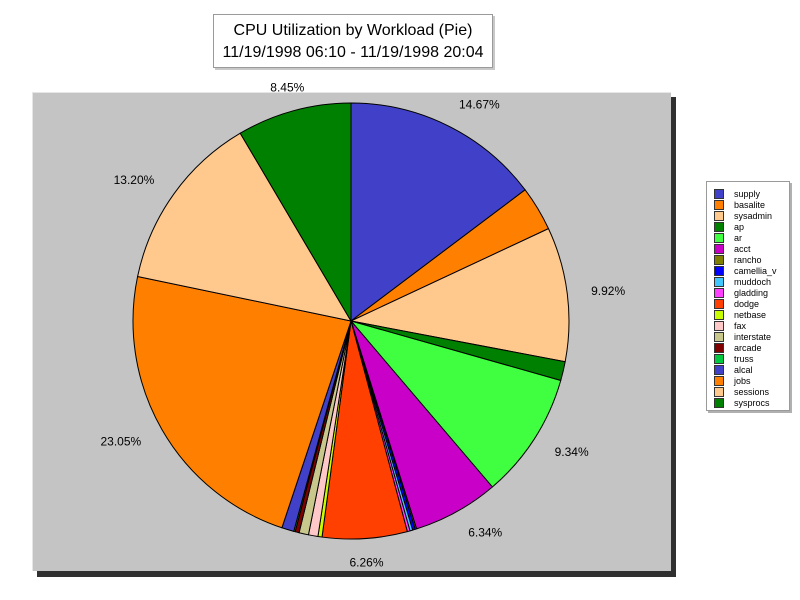  I want to click on slice-label-jobs: 23.05%, so click(120, 442).